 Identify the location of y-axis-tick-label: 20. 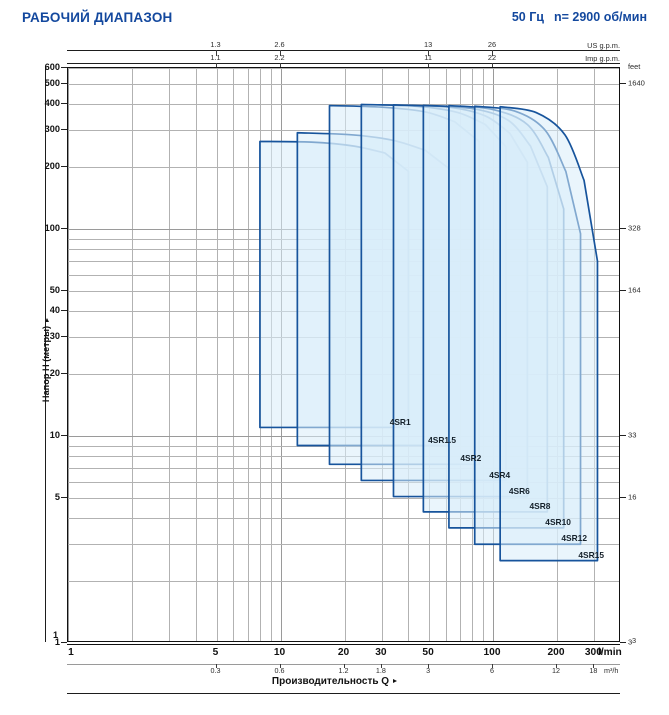
(54, 372).